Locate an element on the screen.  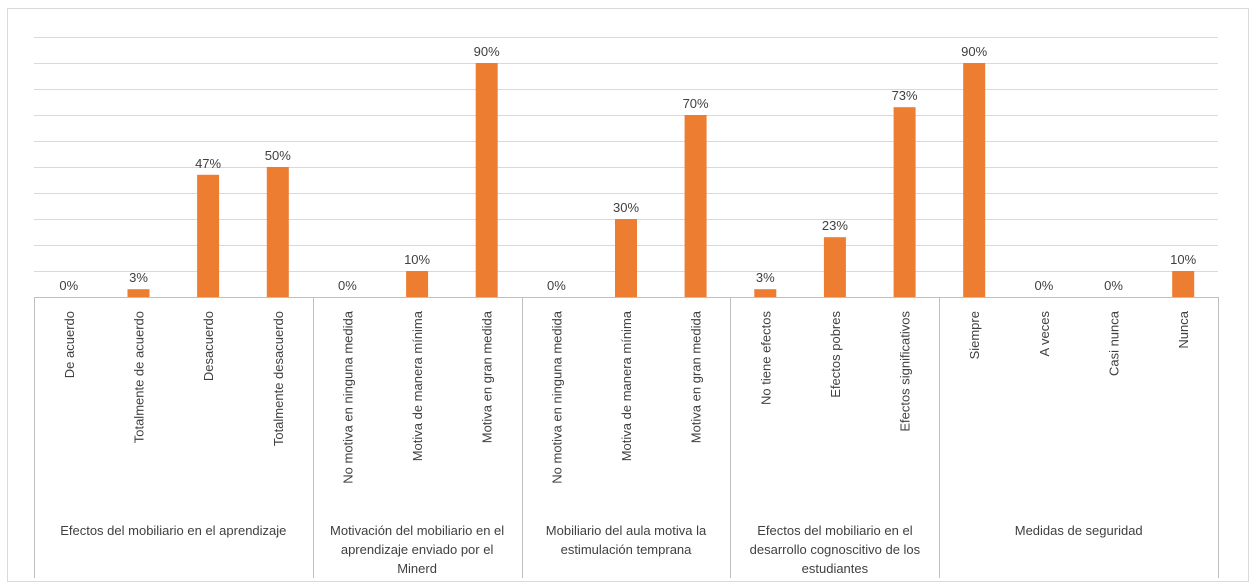
group-label-line: Mobiliario del aula motiva la is located at coordinates (626, 530).